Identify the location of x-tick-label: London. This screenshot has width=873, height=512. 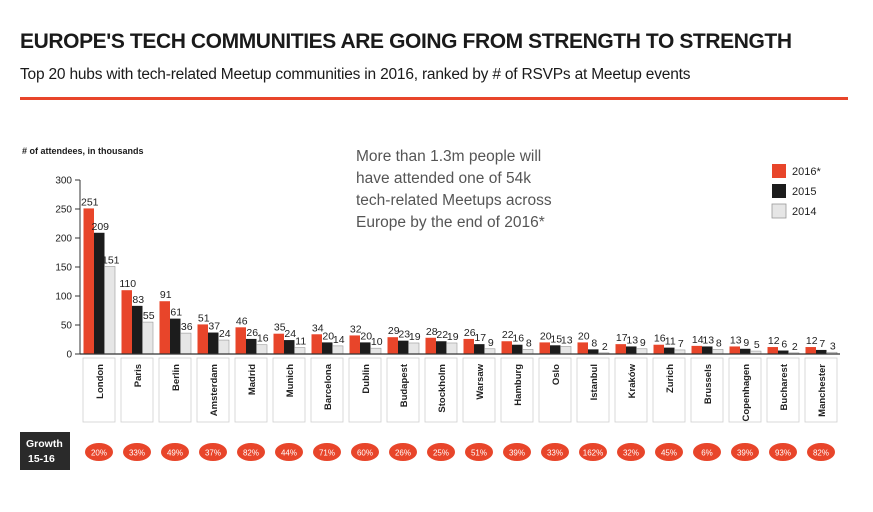
(100, 381).